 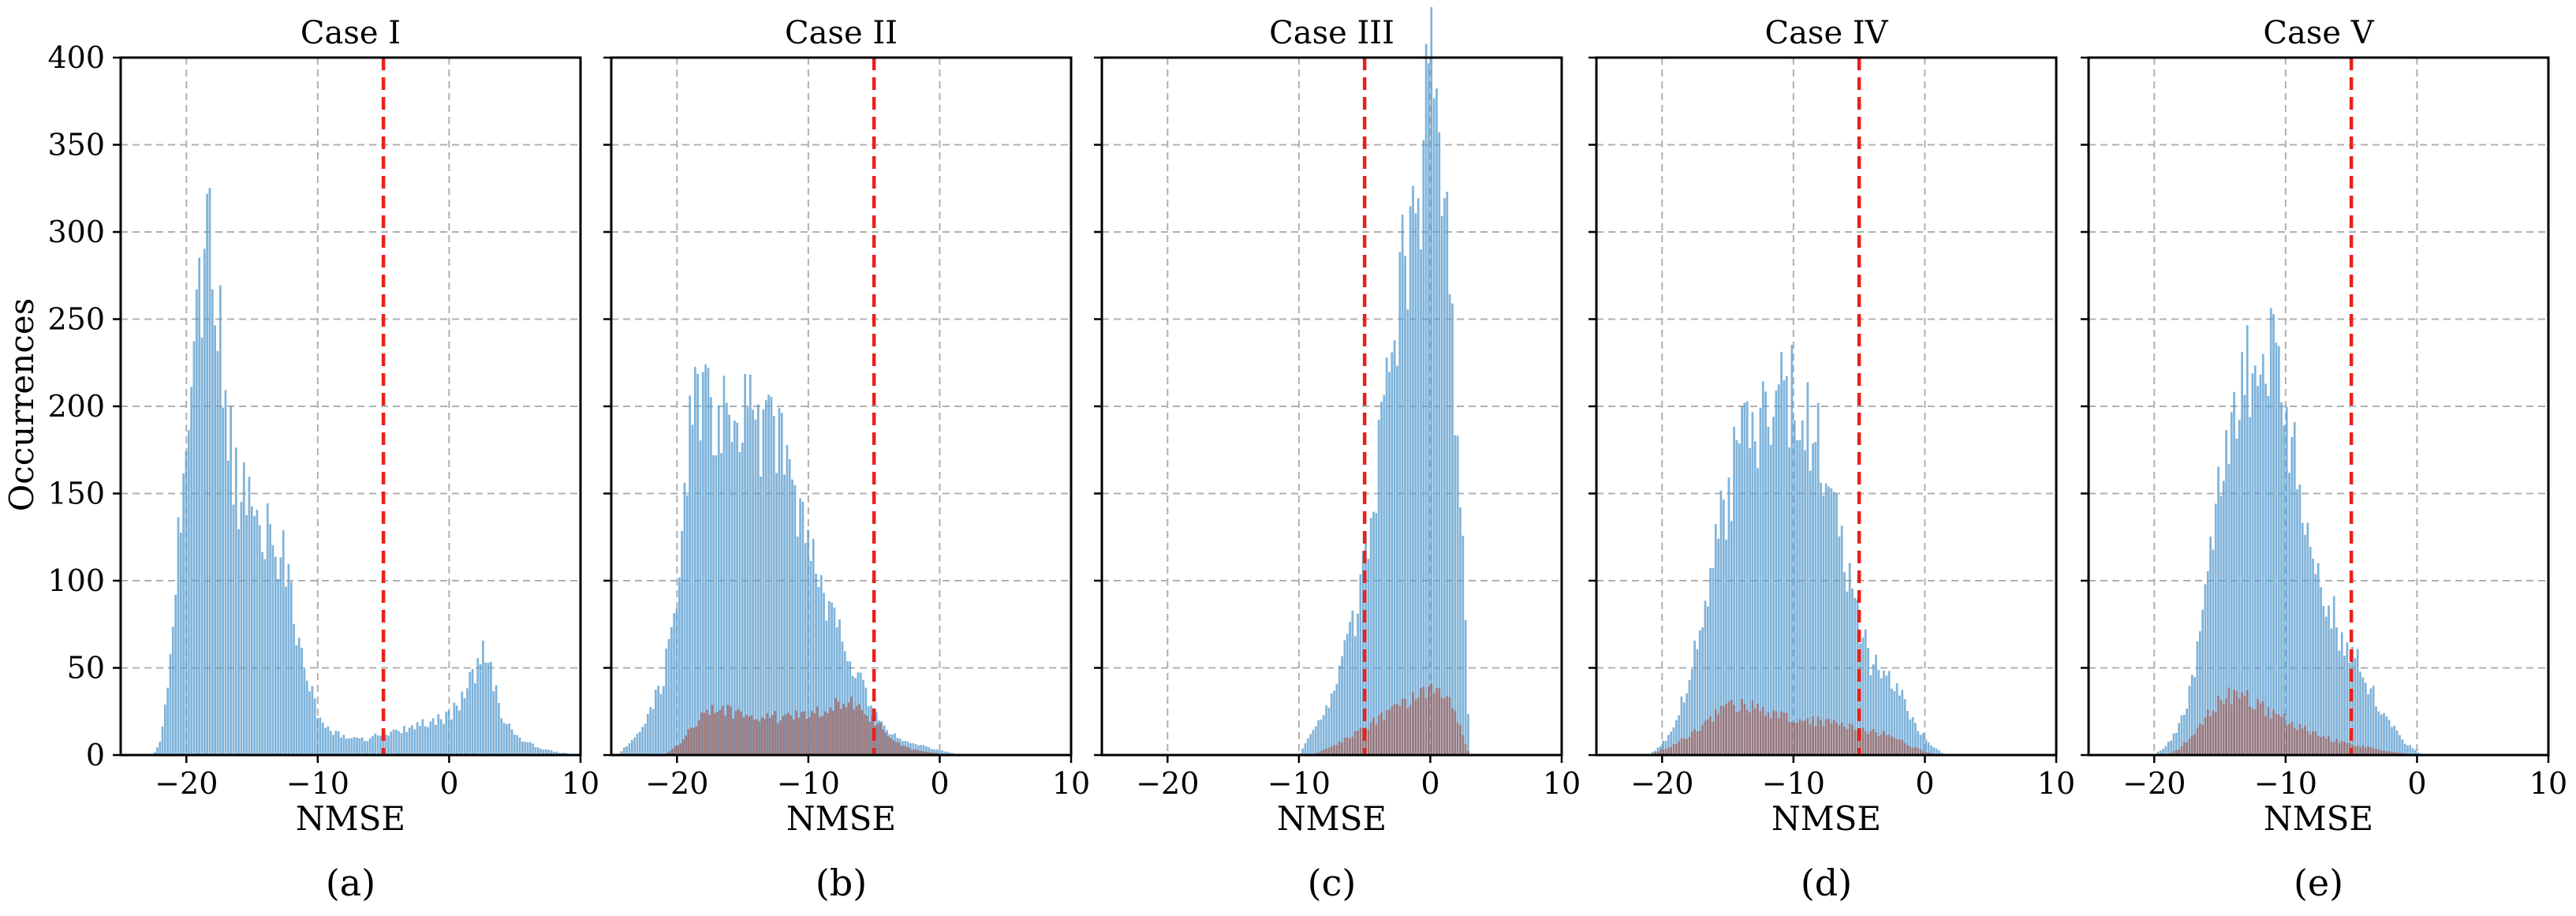 I want to click on subcaption: (c), so click(x=1332, y=883).